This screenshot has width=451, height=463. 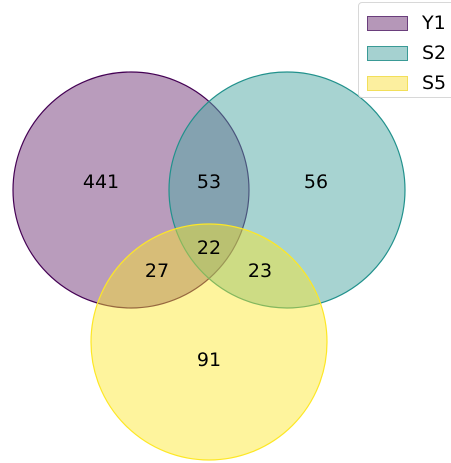 I want to click on region-y1-s2: 53, so click(x=209, y=182).